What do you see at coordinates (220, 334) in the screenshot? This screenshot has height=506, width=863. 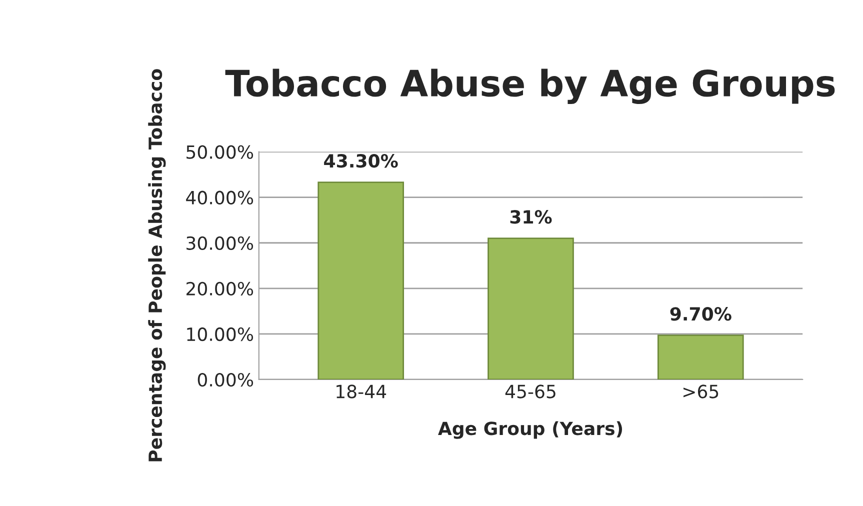 I see `y-tick-label: 10.00%` at bounding box center [220, 334].